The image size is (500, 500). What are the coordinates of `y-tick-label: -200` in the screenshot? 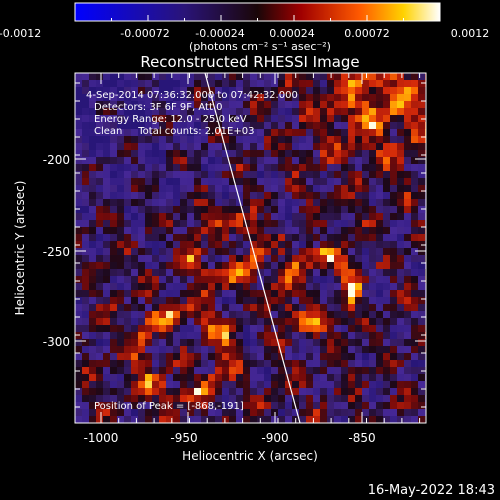 It's located at (56, 160).